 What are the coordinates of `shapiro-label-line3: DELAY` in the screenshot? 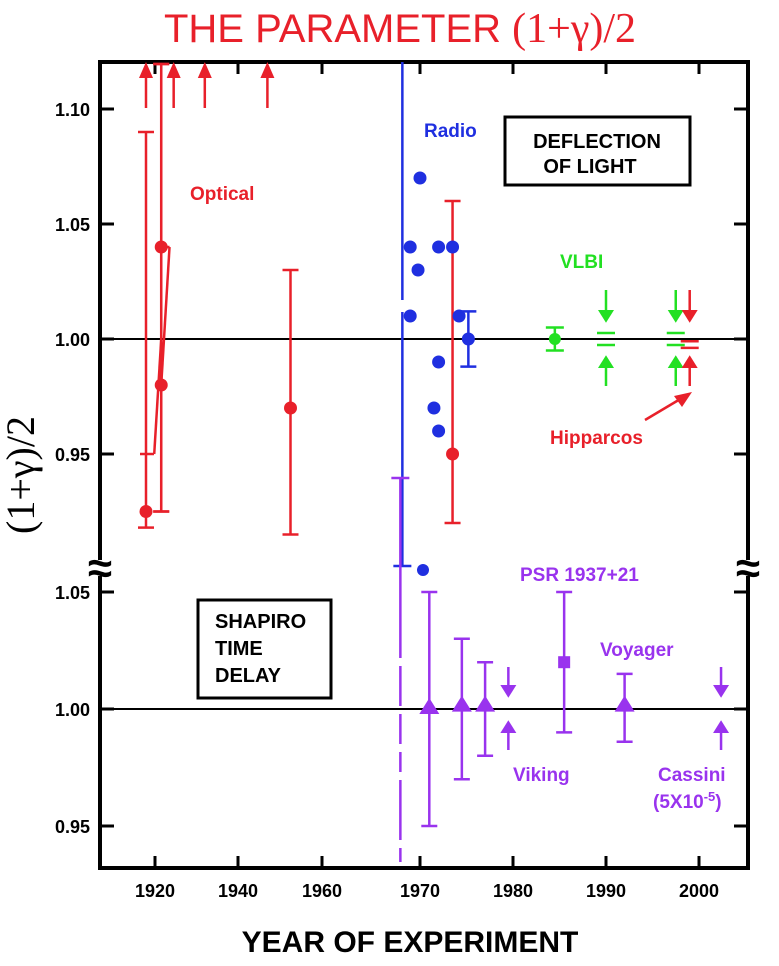 It's located at (248, 676).